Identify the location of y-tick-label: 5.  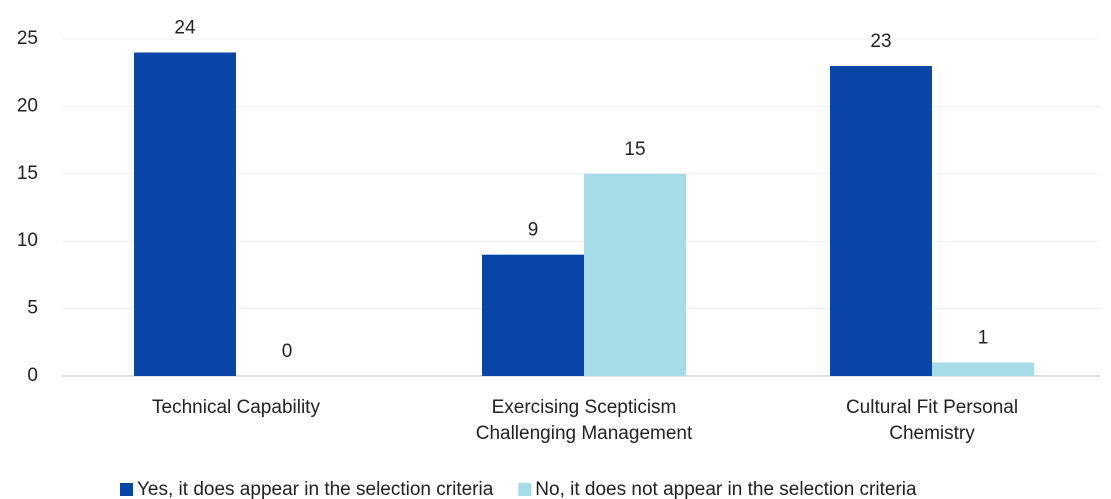
(32, 308).